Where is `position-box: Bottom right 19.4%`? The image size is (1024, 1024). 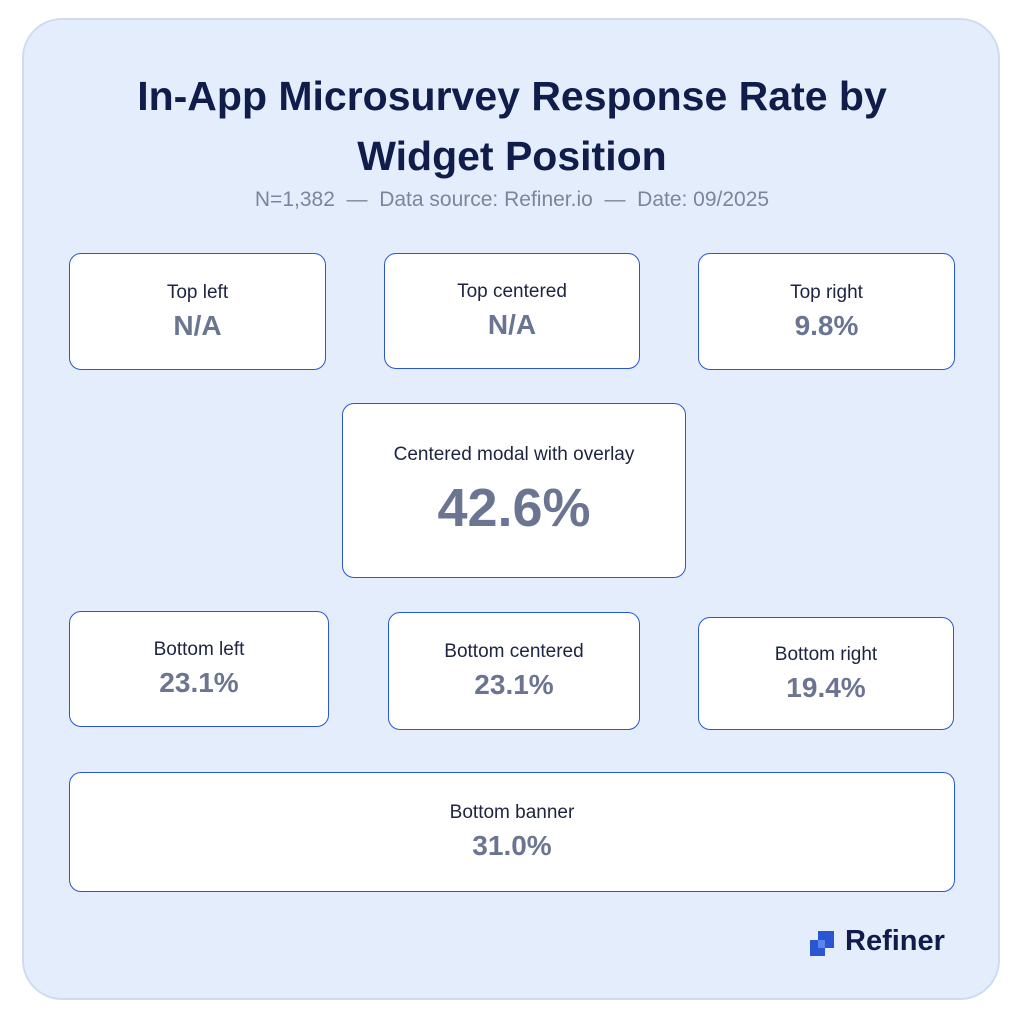 position-box: Bottom right 19.4% is located at coordinates (826, 673).